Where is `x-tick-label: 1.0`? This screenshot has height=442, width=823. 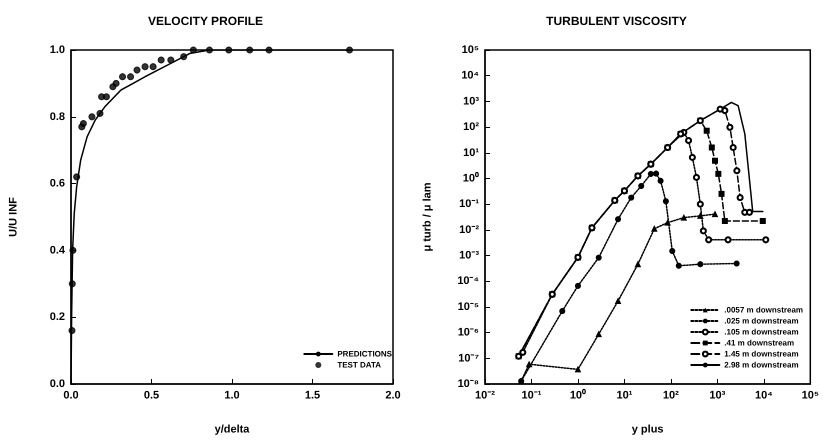 x-tick-label: 1.0 is located at coordinates (232, 396).